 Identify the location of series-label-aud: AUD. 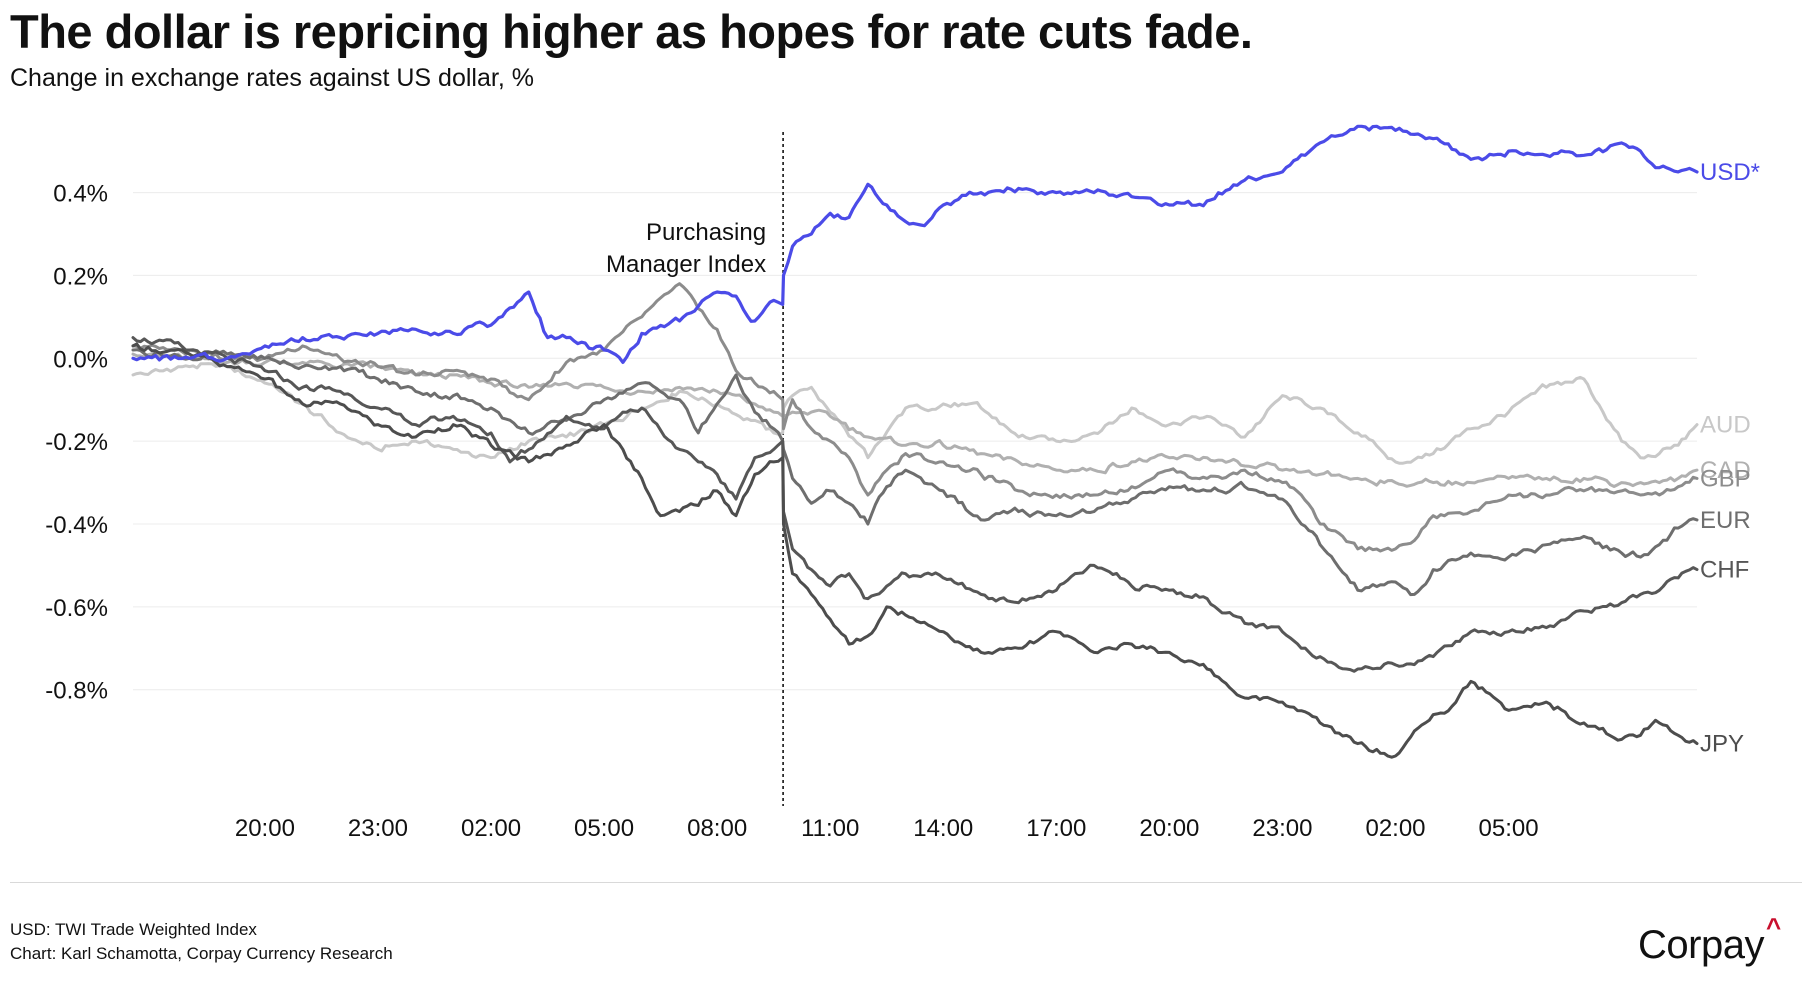
(1725, 425).